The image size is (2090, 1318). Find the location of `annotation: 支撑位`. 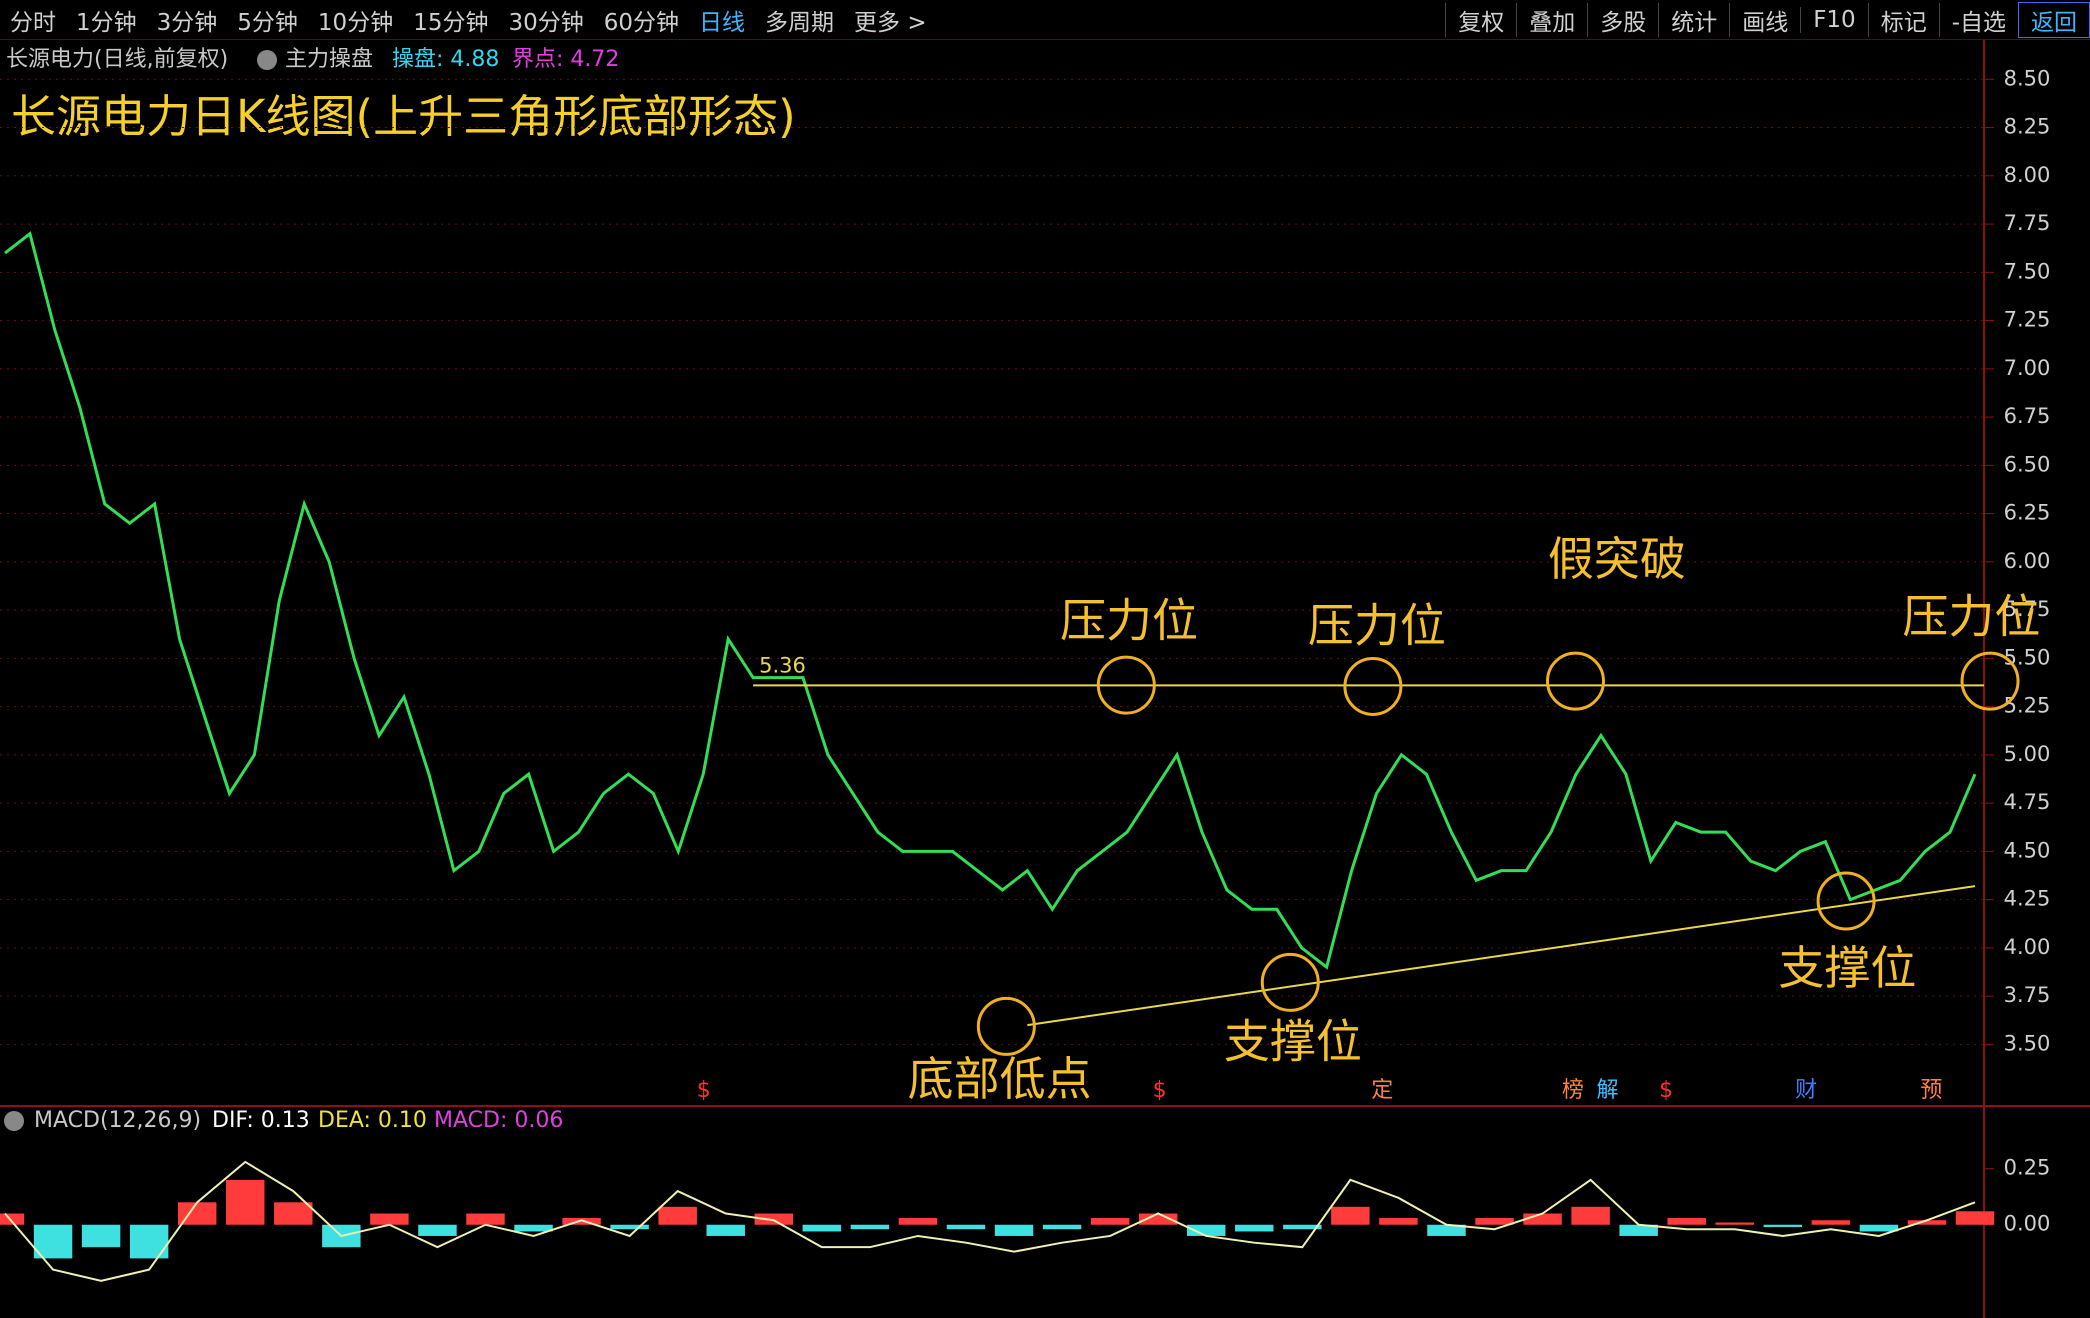

annotation: 支撑位 is located at coordinates (1847, 968).